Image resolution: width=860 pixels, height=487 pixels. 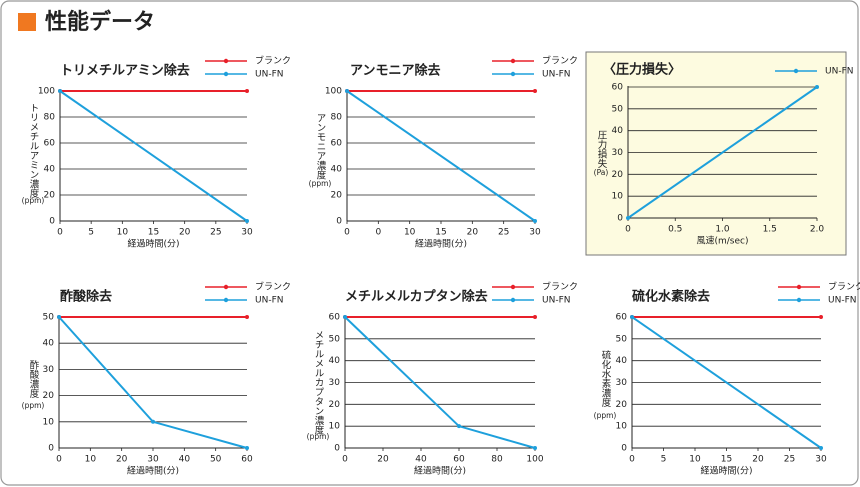 What do you see at coordinates (497, 460) in the screenshot?
I see `x-tick-label: 80` at bounding box center [497, 460].